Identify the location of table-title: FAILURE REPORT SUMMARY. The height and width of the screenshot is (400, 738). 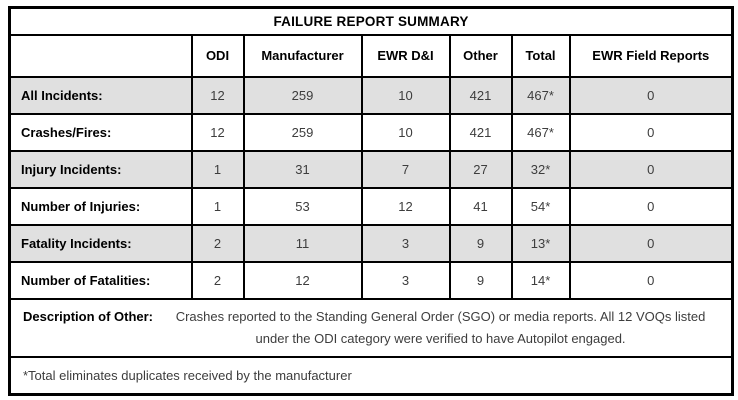
(371, 21).